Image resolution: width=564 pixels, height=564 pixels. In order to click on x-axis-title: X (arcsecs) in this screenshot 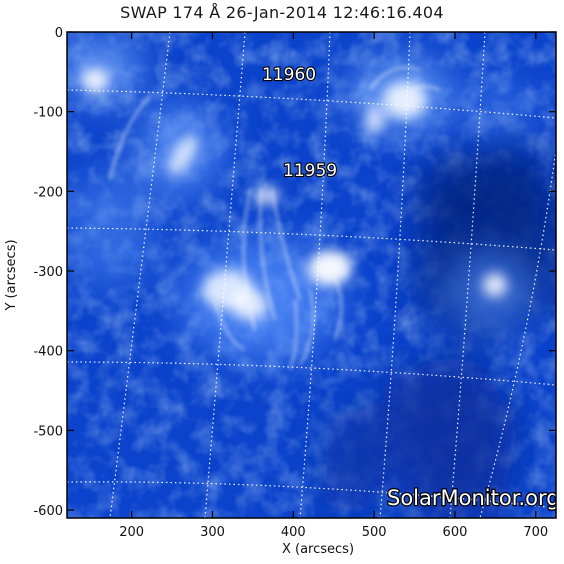, I will do `click(318, 549)`.